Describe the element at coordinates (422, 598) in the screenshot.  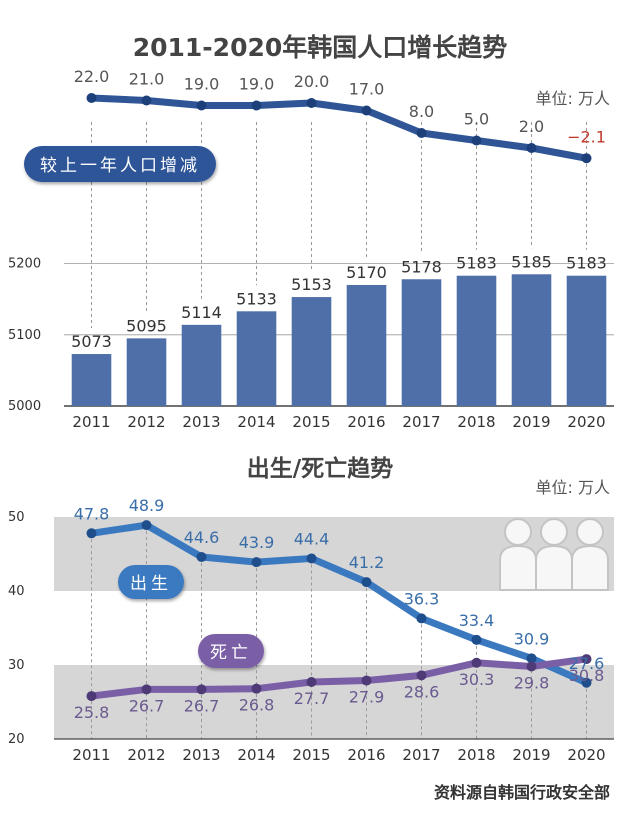
I see `birth-value-label: 36.3` at that location.